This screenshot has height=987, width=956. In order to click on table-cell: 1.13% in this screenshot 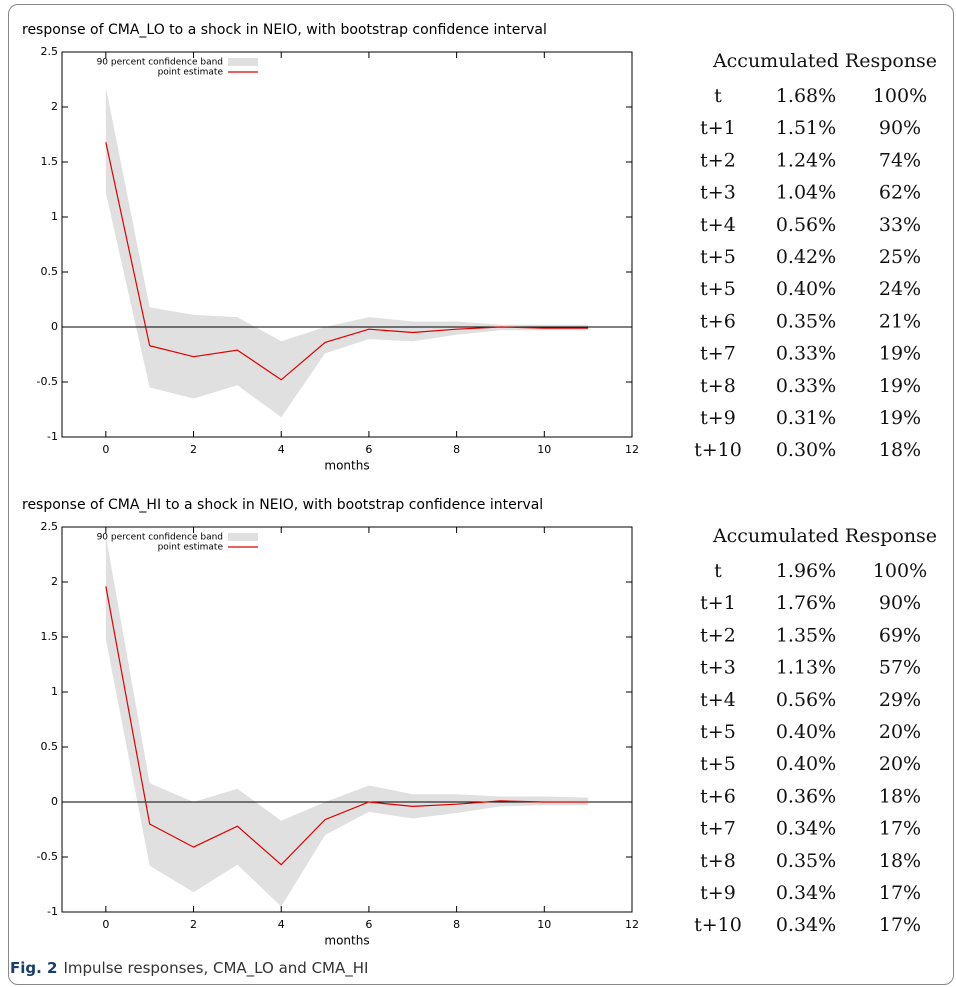, I will do `click(806, 668)`.